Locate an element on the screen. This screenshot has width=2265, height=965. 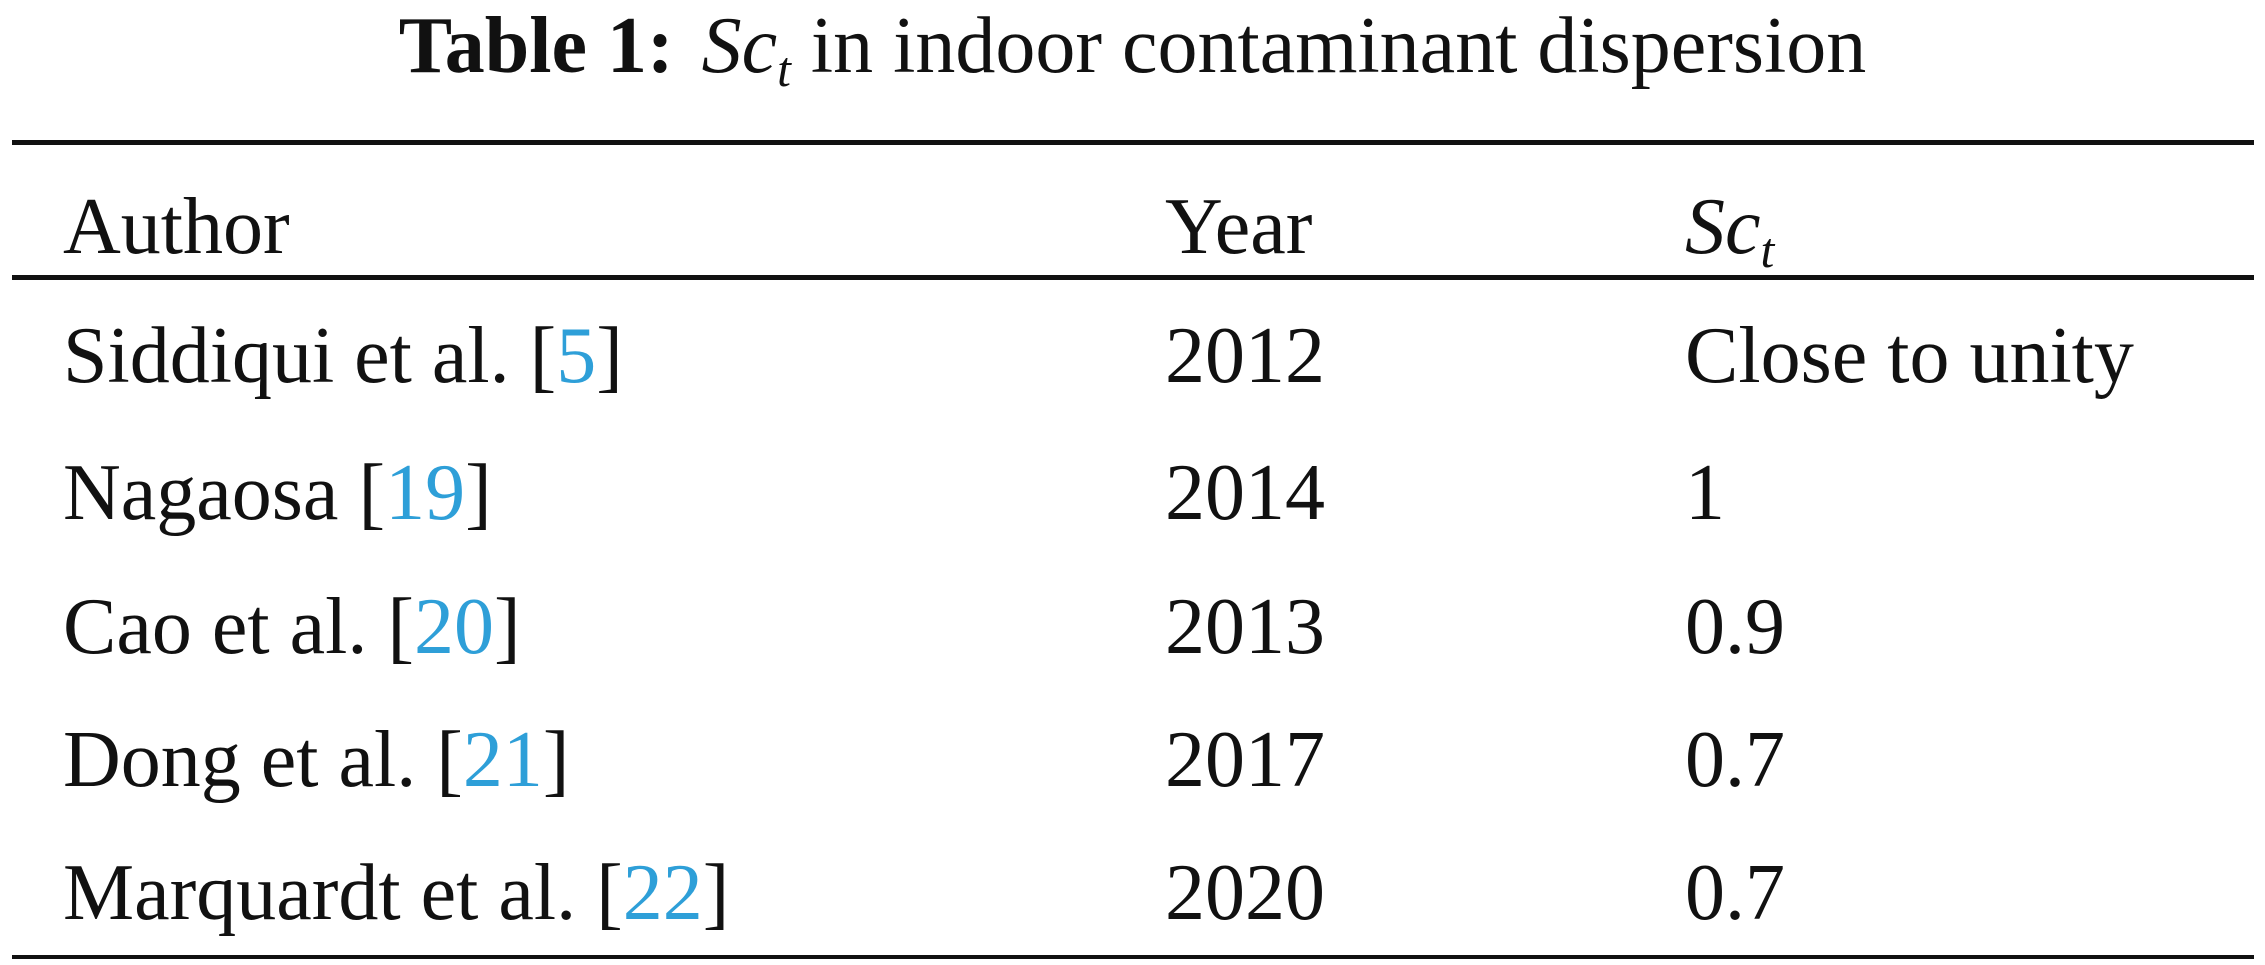
author-cell: Nagaosa [19] is located at coordinates (277, 493).